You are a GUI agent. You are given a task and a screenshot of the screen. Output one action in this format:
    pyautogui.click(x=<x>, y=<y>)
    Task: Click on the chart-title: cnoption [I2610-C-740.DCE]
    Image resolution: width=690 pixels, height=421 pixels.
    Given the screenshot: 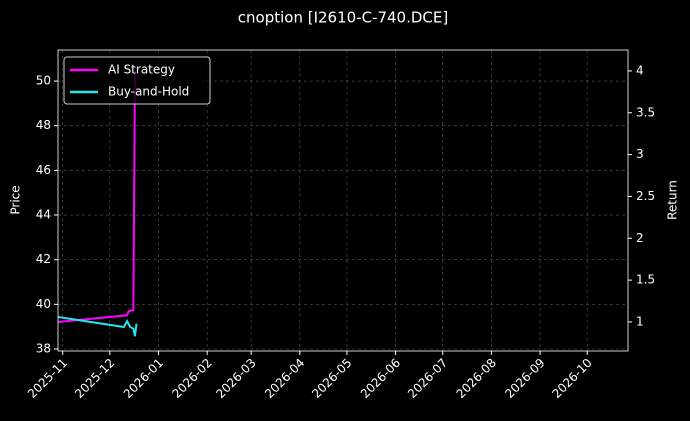 What is the action you would take?
    pyautogui.click(x=343, y=18)
    